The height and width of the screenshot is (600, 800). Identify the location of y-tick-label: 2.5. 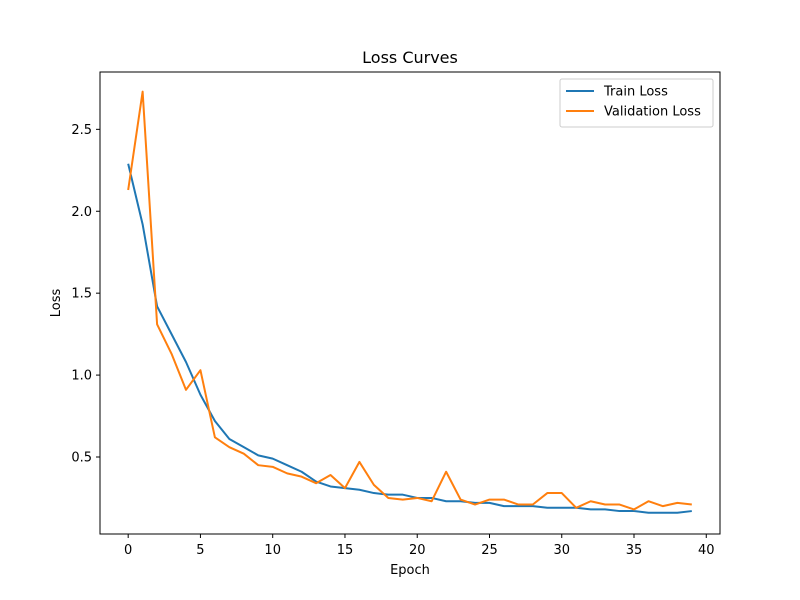
(81, 130).